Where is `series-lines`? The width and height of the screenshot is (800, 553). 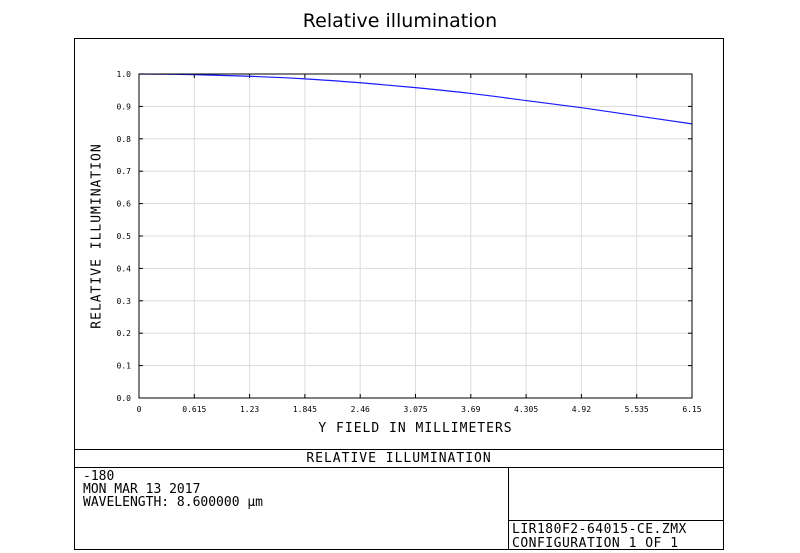
series-lines is located at coordinates (415, 99).